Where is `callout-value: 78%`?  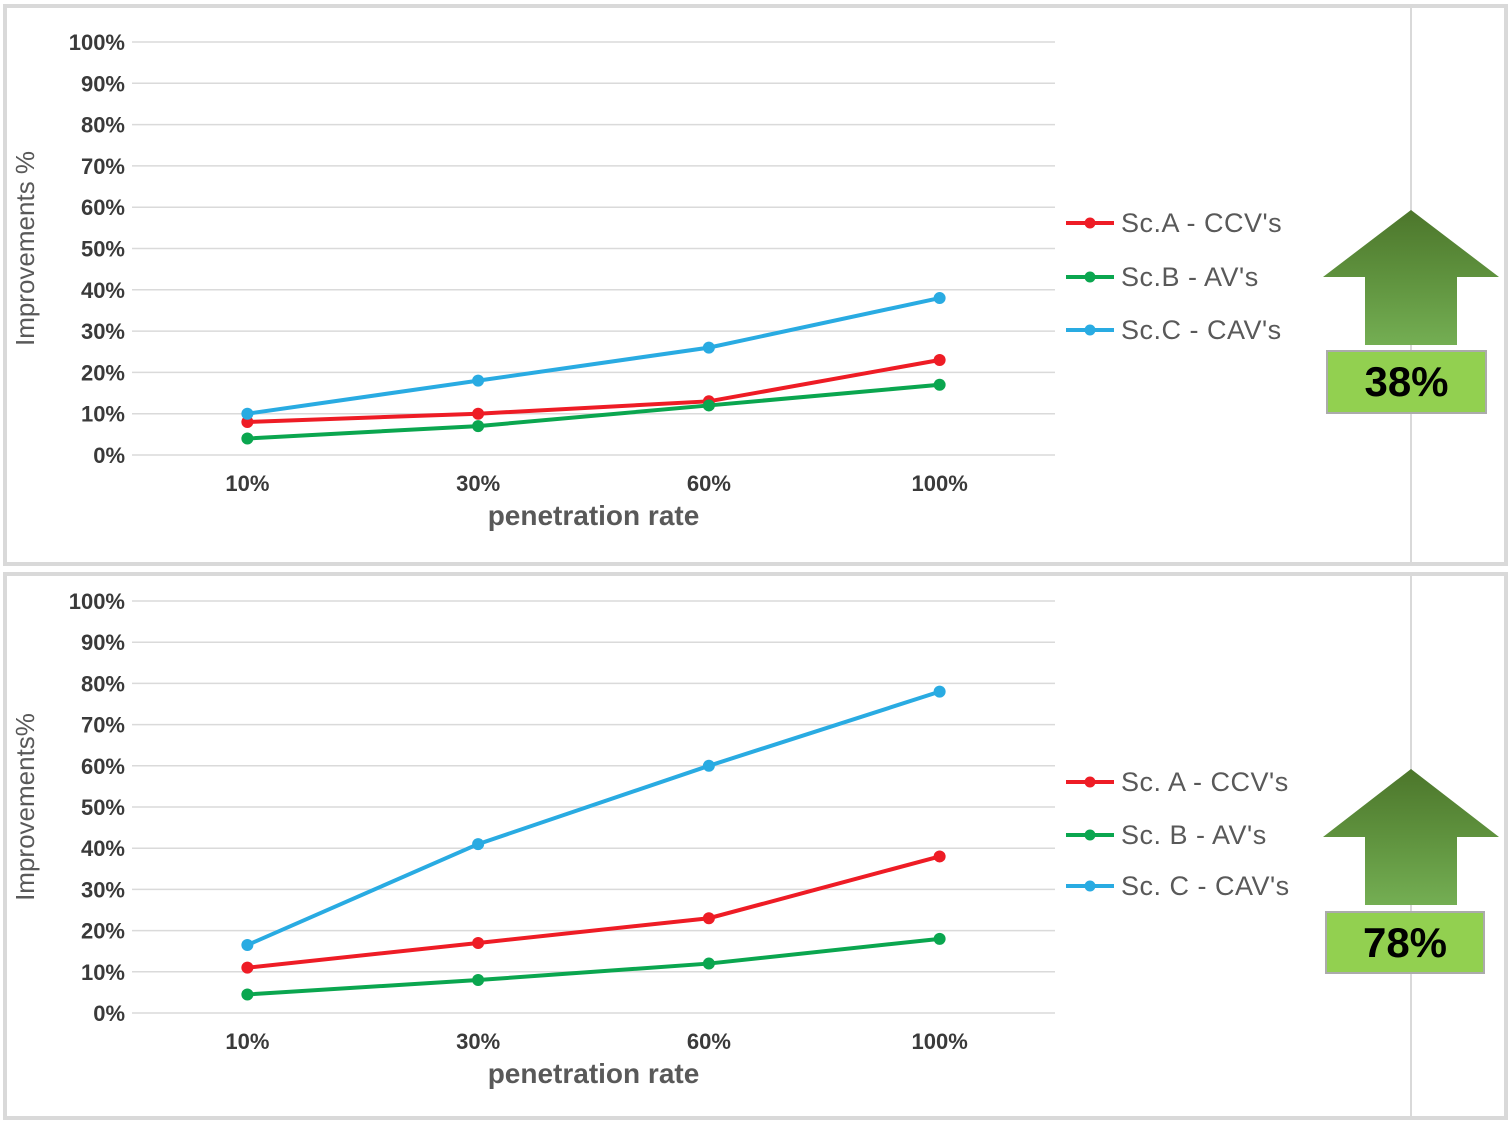
callout-value: 78% is located at coordinates (1405, 942).